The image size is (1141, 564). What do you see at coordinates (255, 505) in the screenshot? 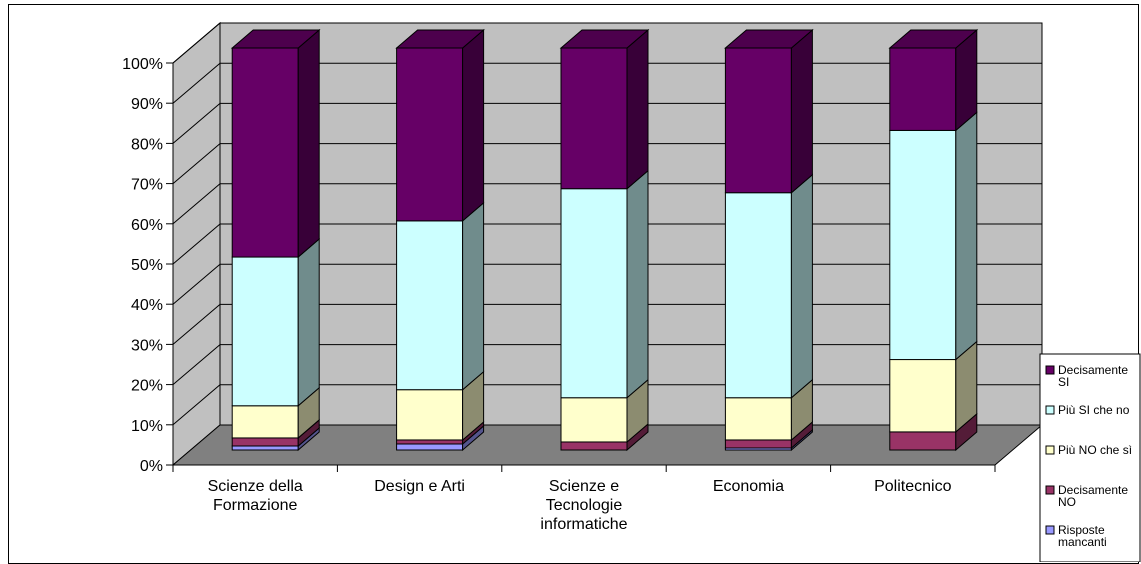
I see `x-category-label: Formazione` at bounding box center [255, 505].